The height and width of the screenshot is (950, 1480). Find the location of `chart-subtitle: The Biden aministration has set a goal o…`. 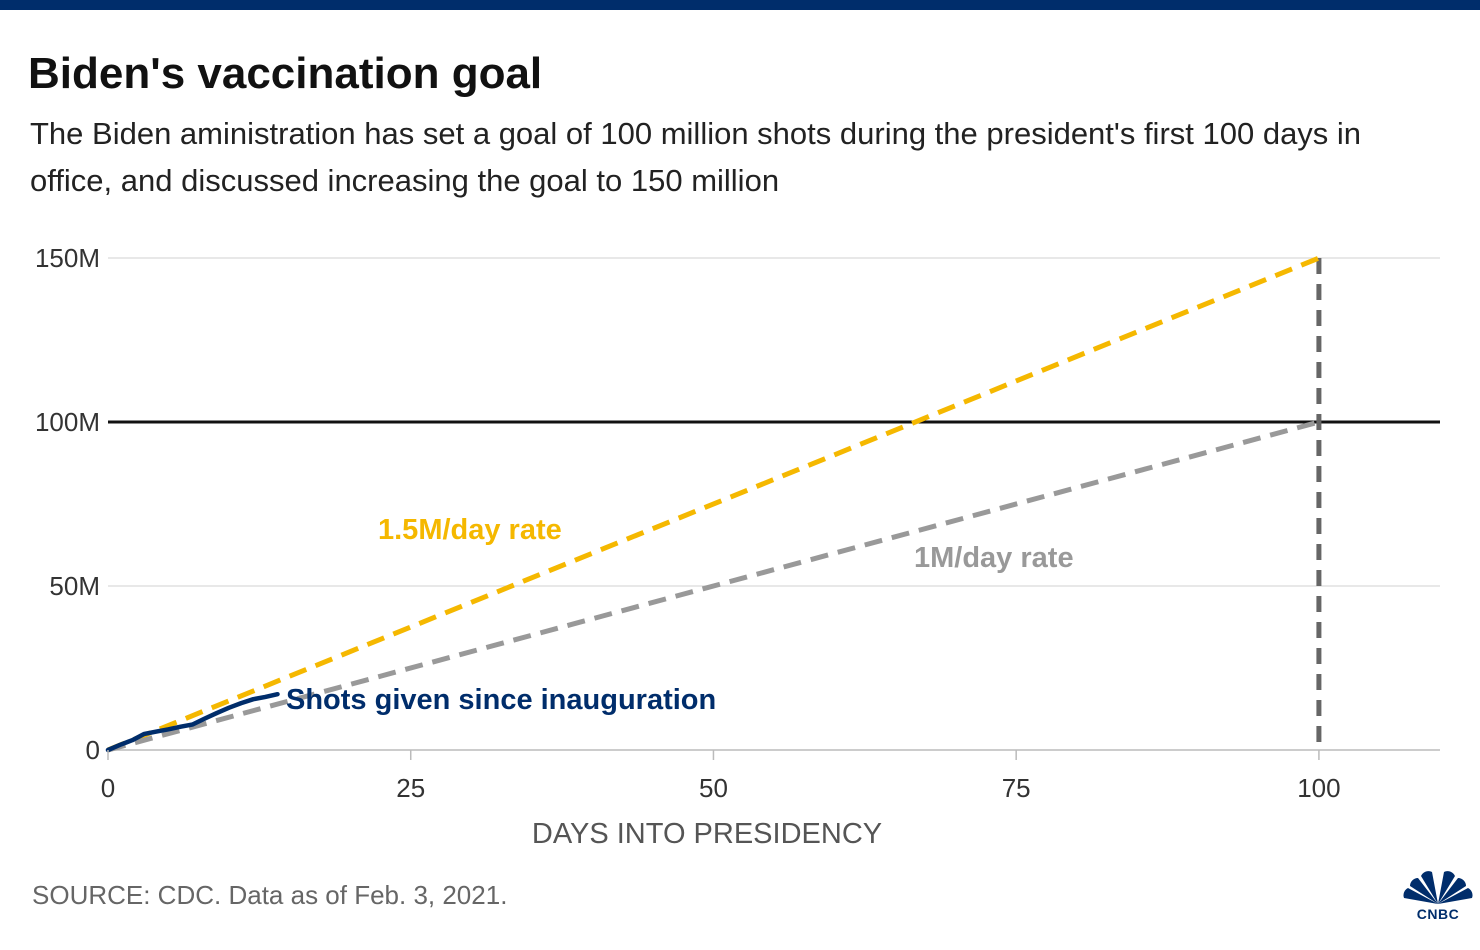

chart-subtitle: The Biden aministration has set a goal o… is located at coordinates (696, 157).